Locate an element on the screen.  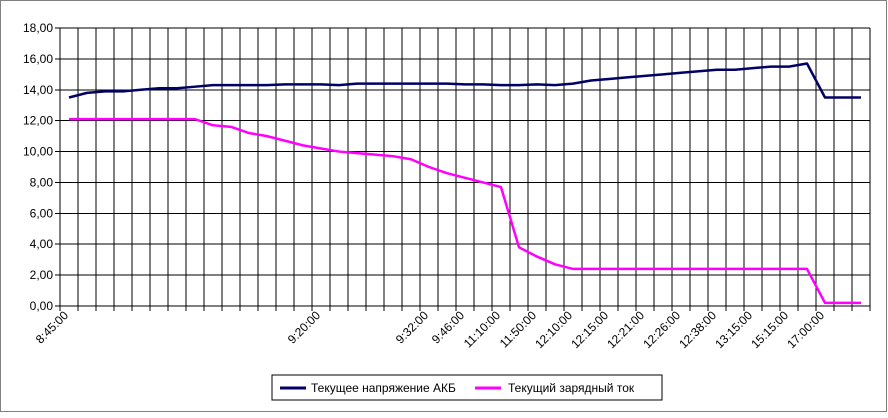
y-tick-label: 0,00 is located at coordinates (42, 306).